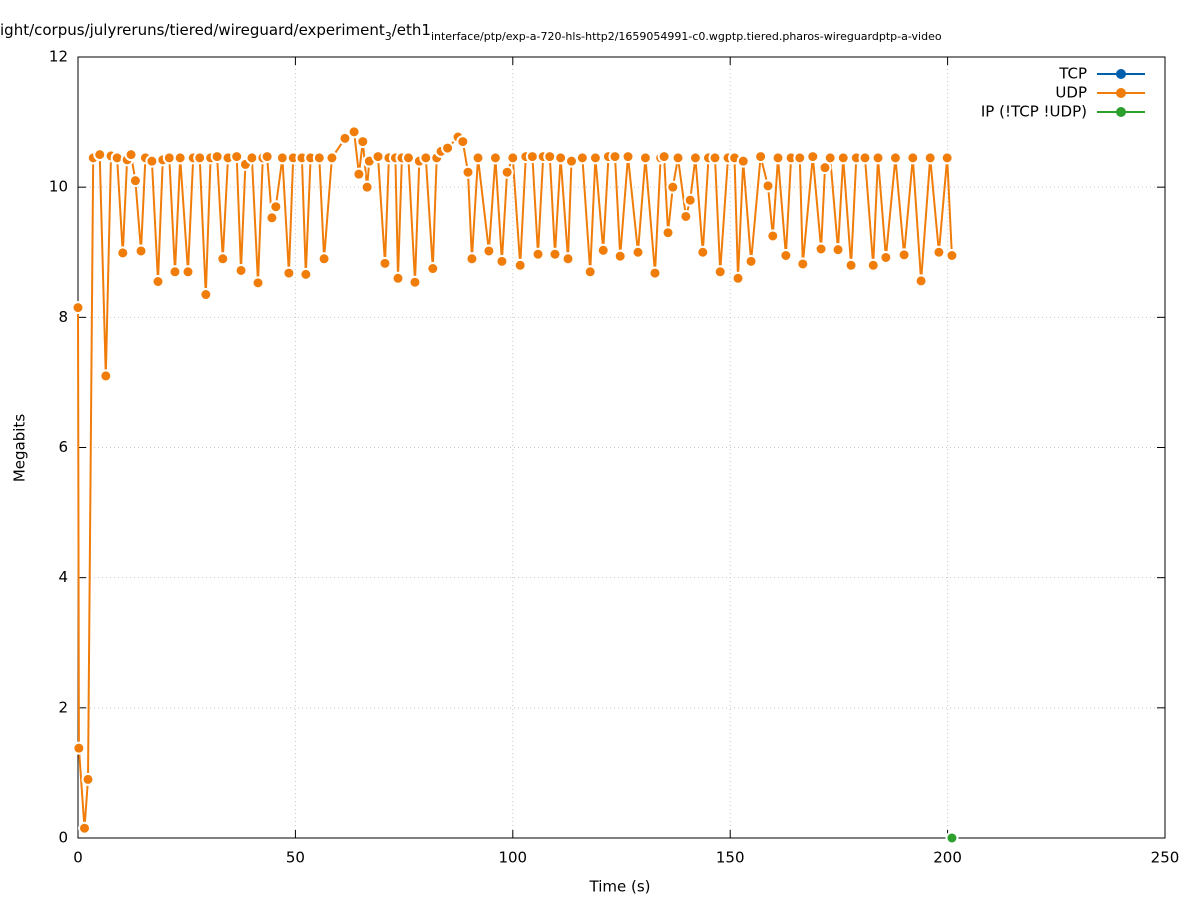 This screenshot has width=1197, height=900. I want to click on y-tick-label: 4, so click(63, 577).